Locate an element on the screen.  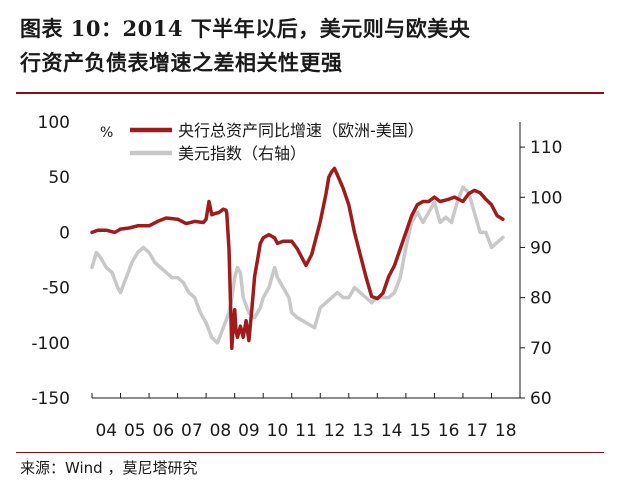
figure-title: 图表 10：2014 下半年以后，美元则与欧美央 行资产负债表增速之差相关性更强 is located at coordinates (315, 46).